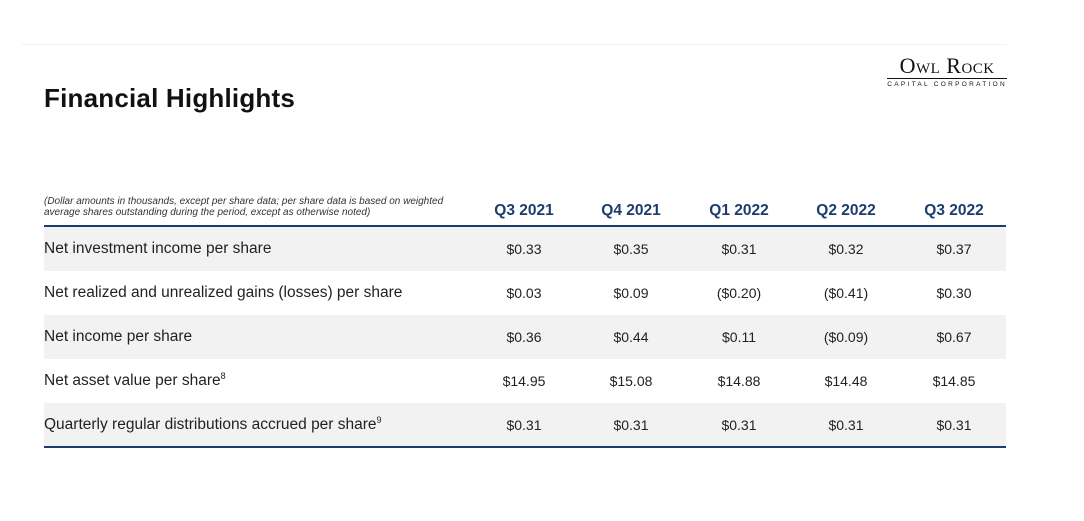 The image size is (1084, 521). I want to click on row-label-text: Net income per share, so click(118, 336).